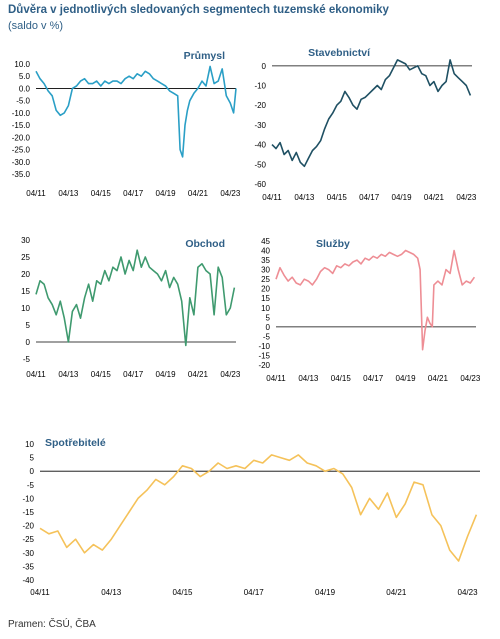 Image resolution: width=500 pixels, height=639 pixels. Describe the element at coordinates (21, 113) in the screenshot. I see `y-tick-label: -10.0` at that location.